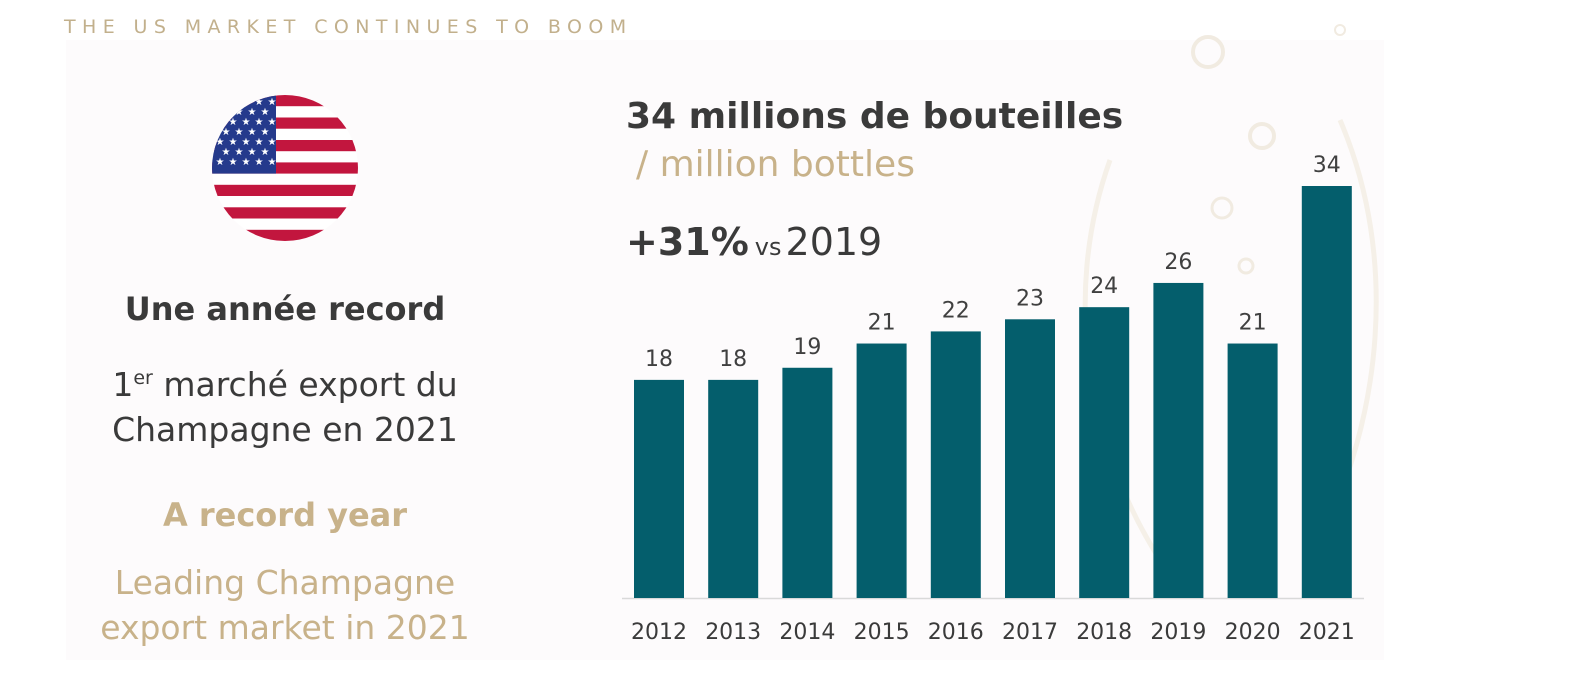 This screenshot has height=689, width=1594. Describe the element at coordinates (659, 632) in the screenshot. I see `category-label-2012: 2012` at that location.